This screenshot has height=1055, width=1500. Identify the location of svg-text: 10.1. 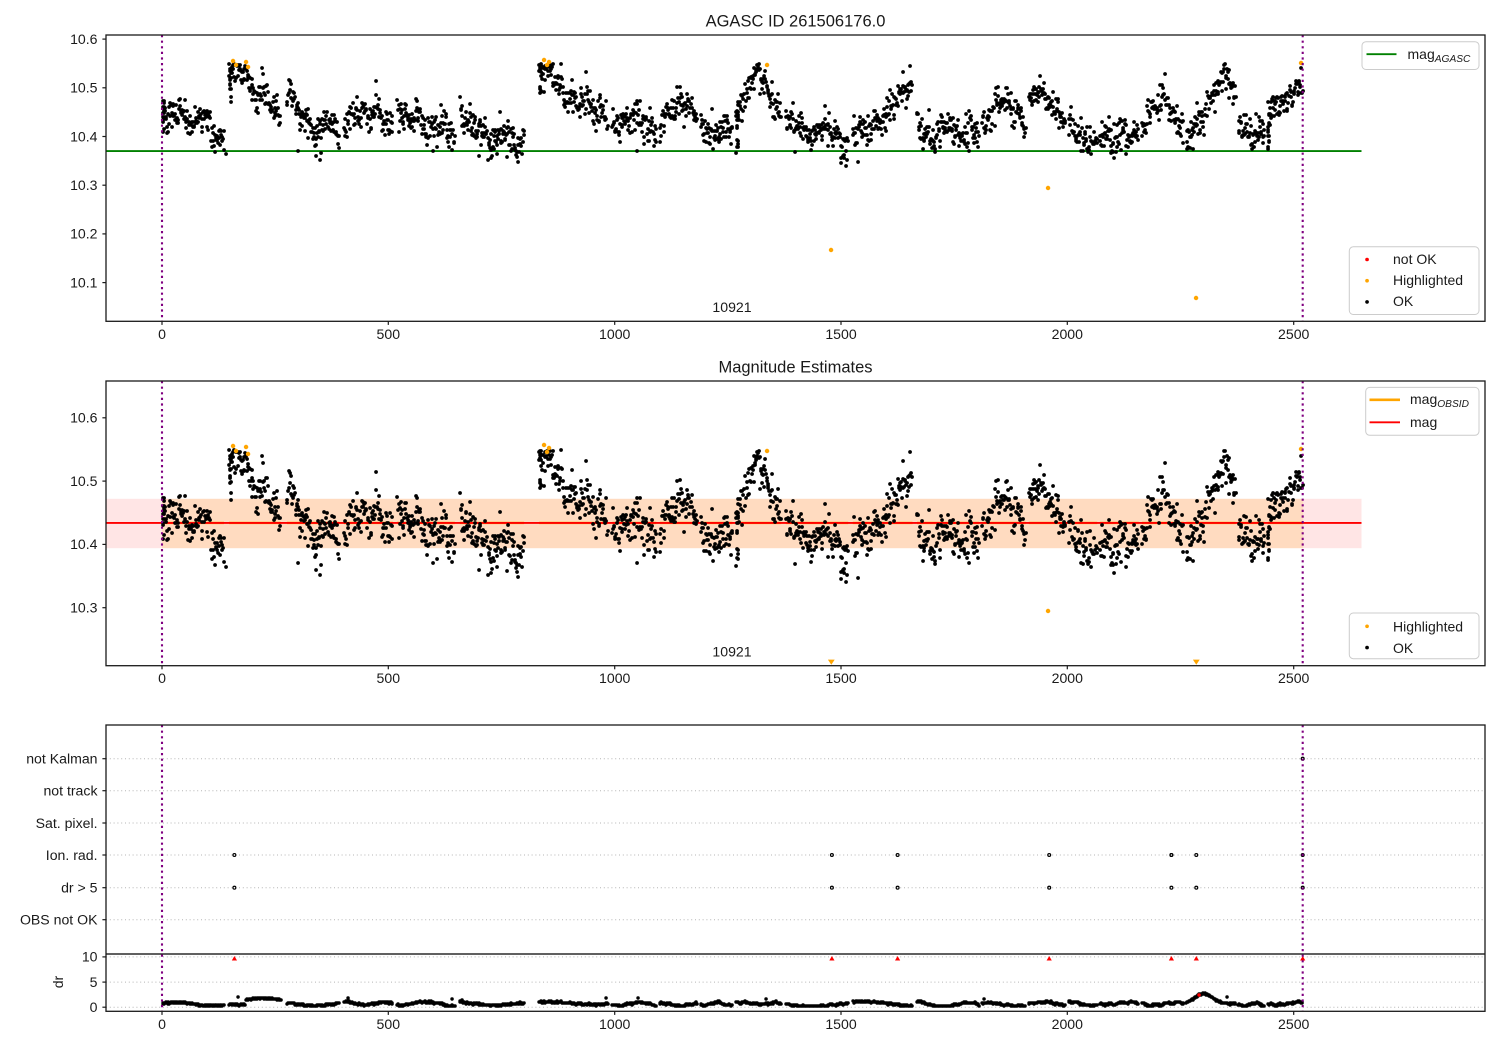
(84, 282).